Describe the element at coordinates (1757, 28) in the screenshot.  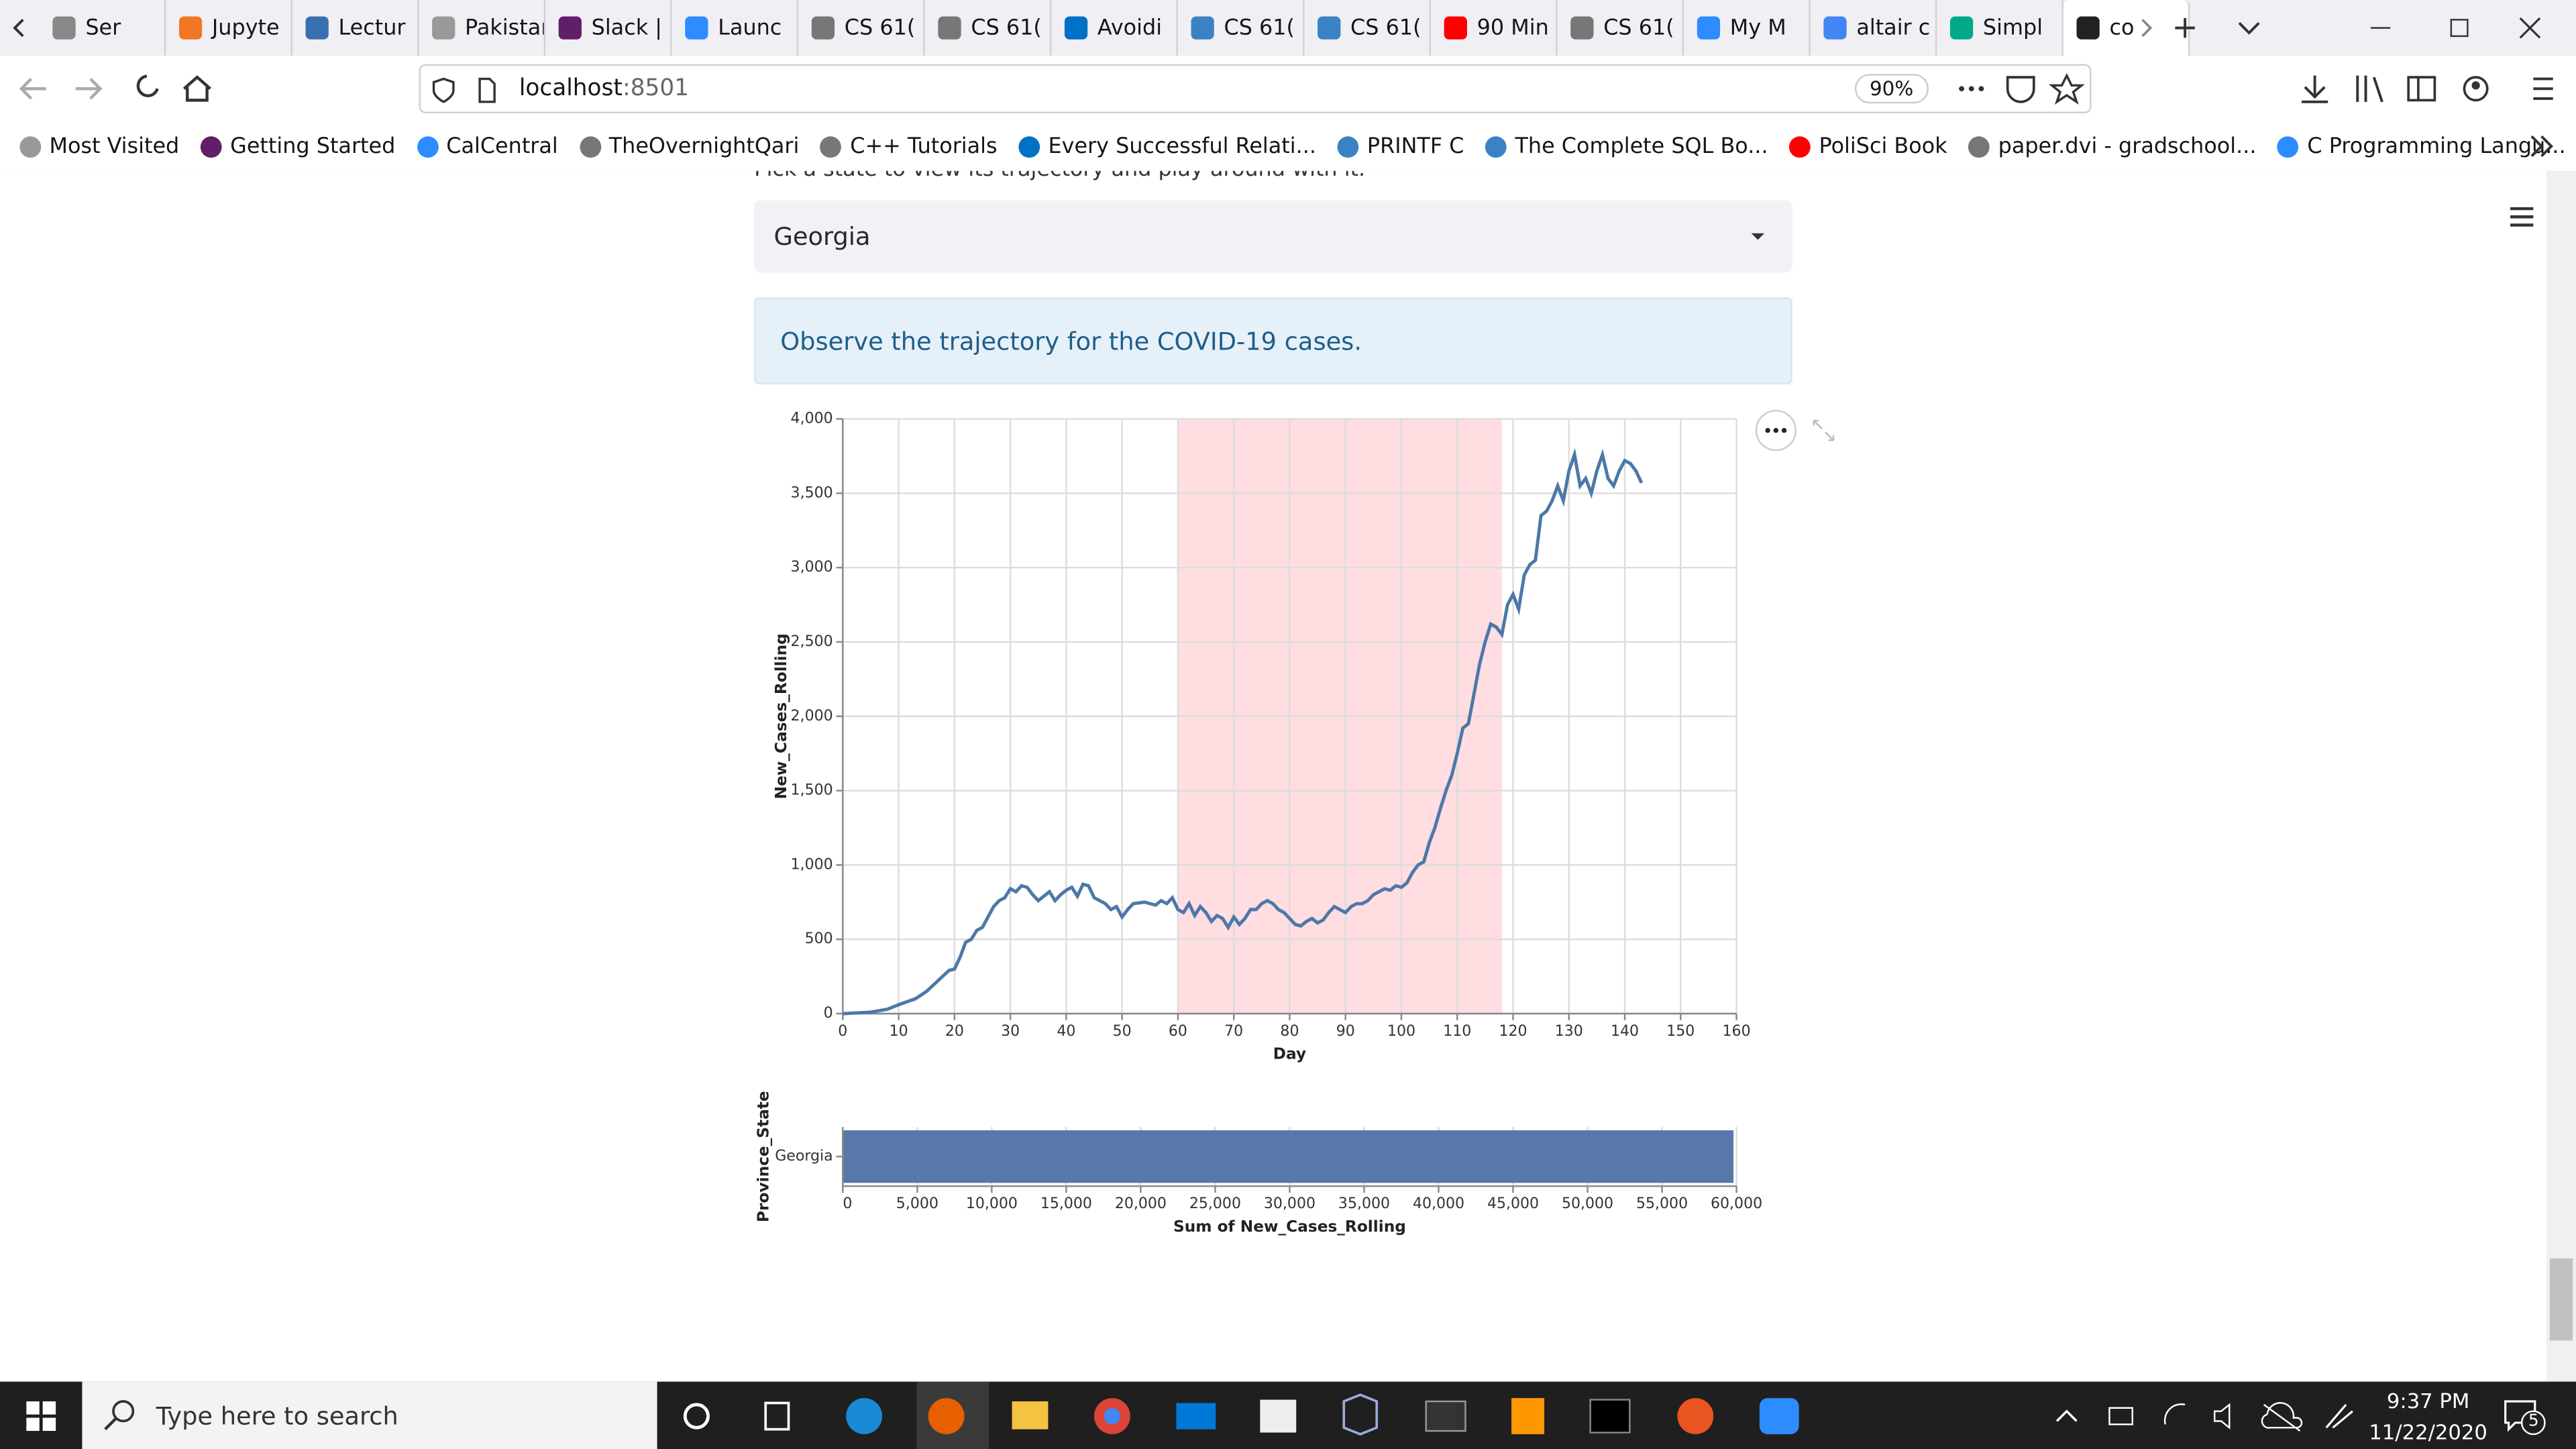
I see `tab-label: My M` at that location.